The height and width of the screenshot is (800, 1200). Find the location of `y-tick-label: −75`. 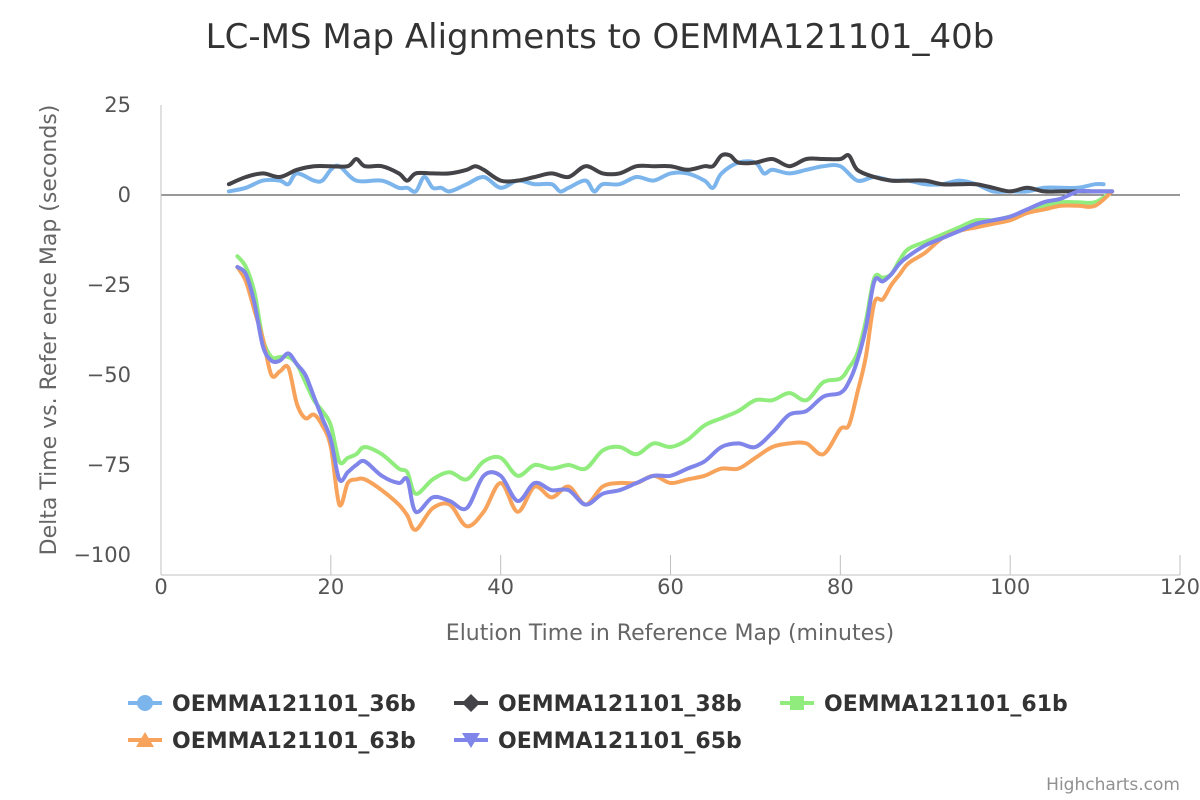

y-tick-label: −75 is located at coordinates (109, 465).